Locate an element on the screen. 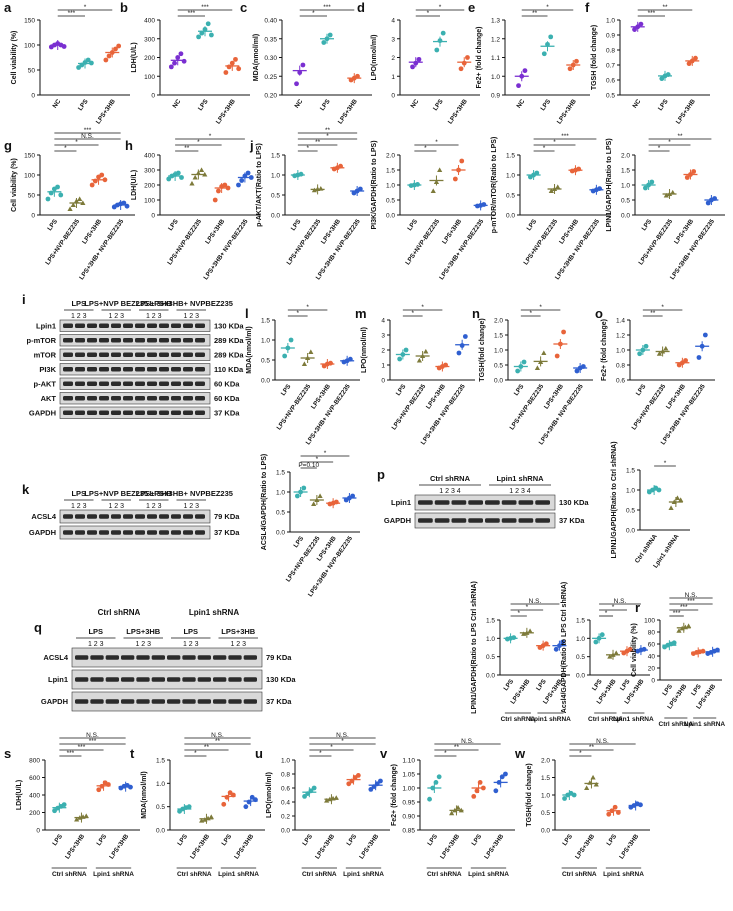 This screenshot has height=911, width=733. y-tick-label: 0.2 is located at coordinates (285, 817).